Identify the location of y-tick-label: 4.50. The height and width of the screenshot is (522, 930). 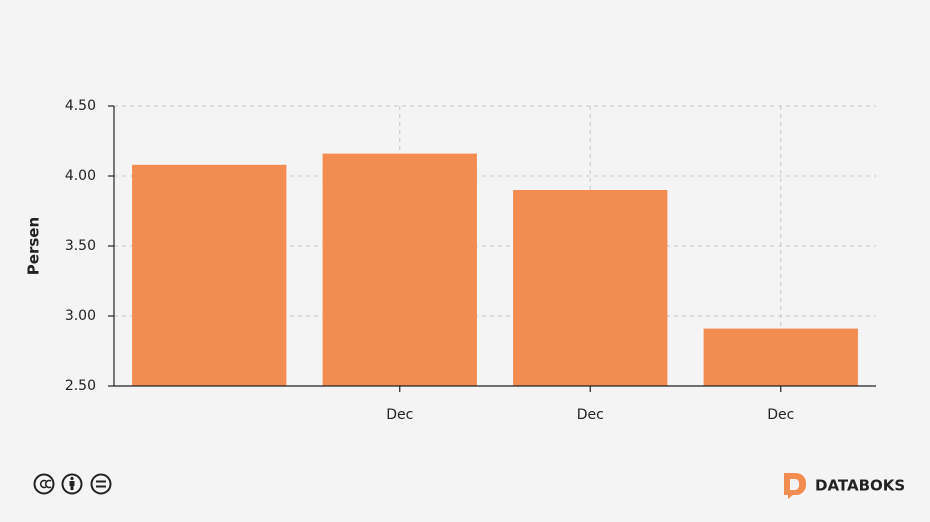
(80, 106).